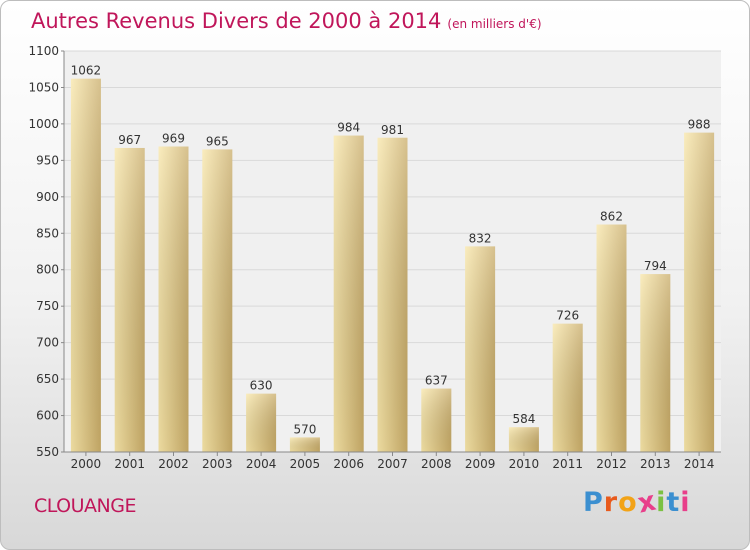 This screenshot has width=750, height=550. What do you see at coordinates (699, 125) in the screenshot?
I see `data-label-2014: 988` at bounding box center [699, 125].